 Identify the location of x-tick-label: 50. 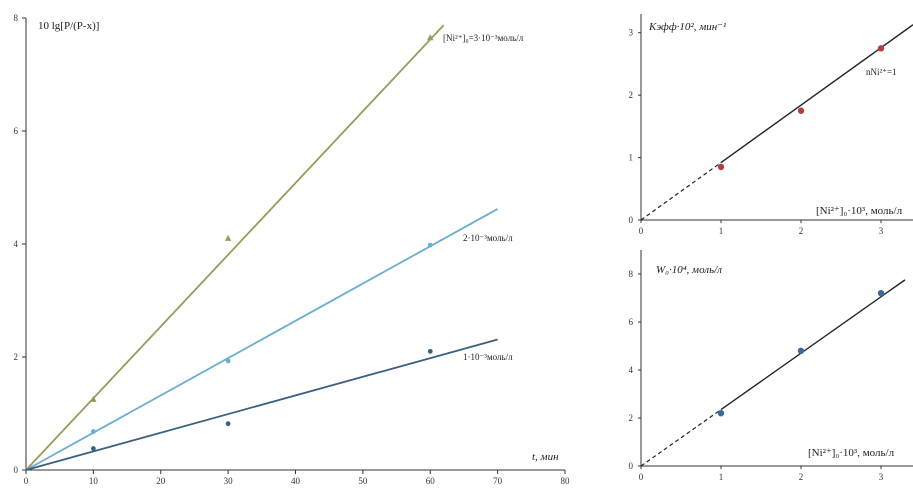
(363, 481).